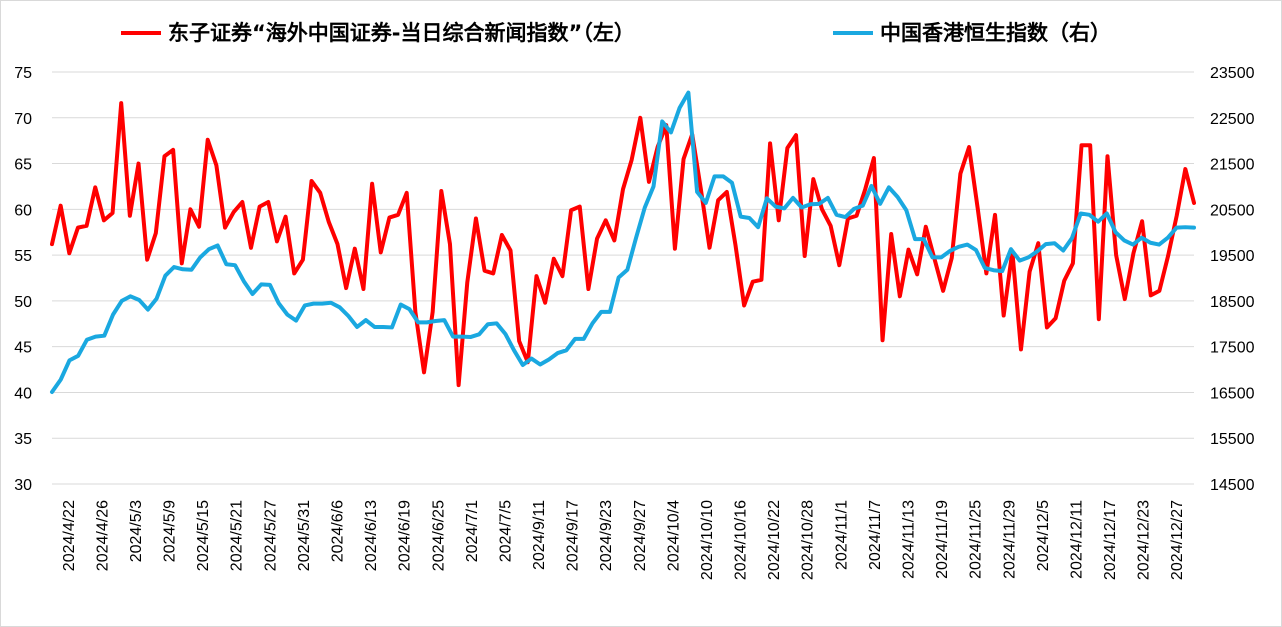 The image size is (1282, 627). What do you see at coordinates (539, 535) in the screenshot?
I see `x-tick-label: 2024/9/11` at bounding box center [539, 535].